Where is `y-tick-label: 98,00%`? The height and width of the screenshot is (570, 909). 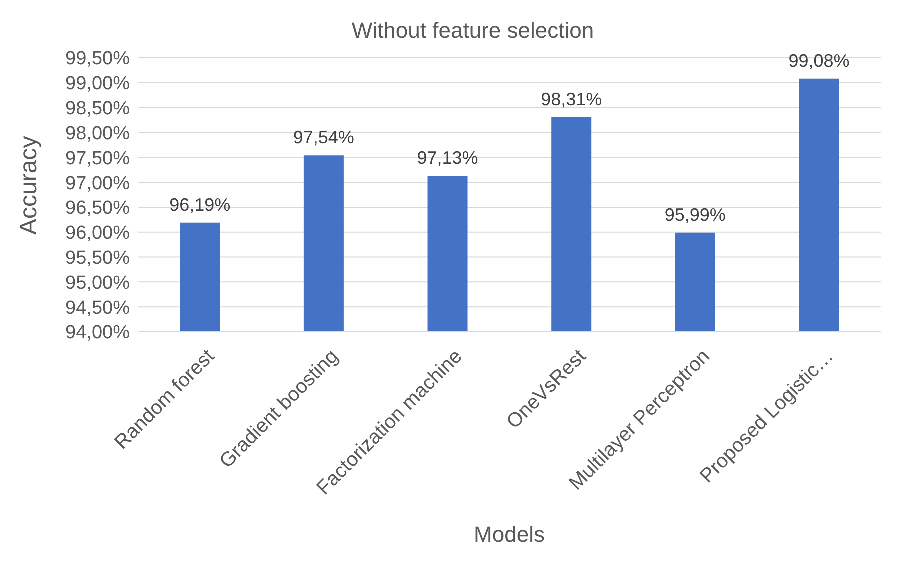 y-tick-label: 98,00% is located at coordinates (98, 133).